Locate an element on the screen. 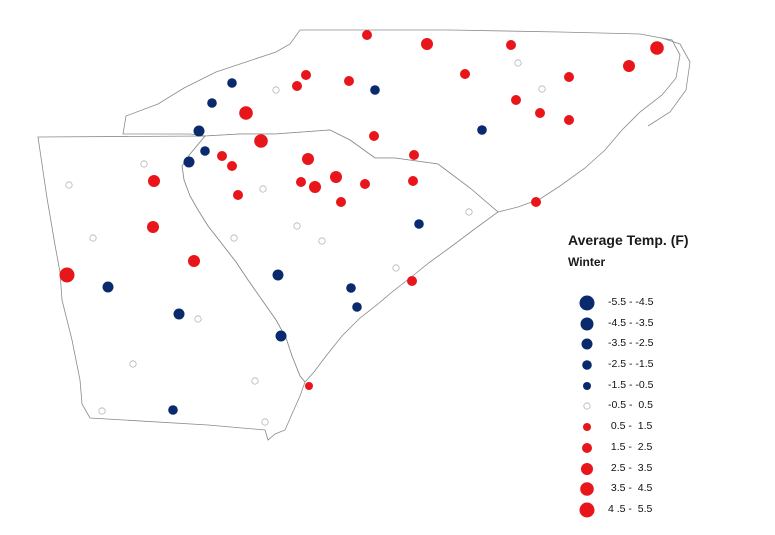 The width and height of the screenshot is (775, 535). legend-label: -2.5 - -1.5 is located at coordinates (631, 364).